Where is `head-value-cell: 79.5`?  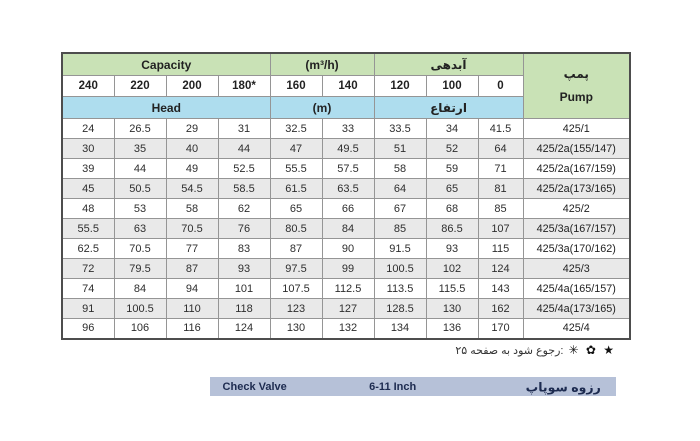 head-value-cell: 79.5 is located at coordinates (140, 268).